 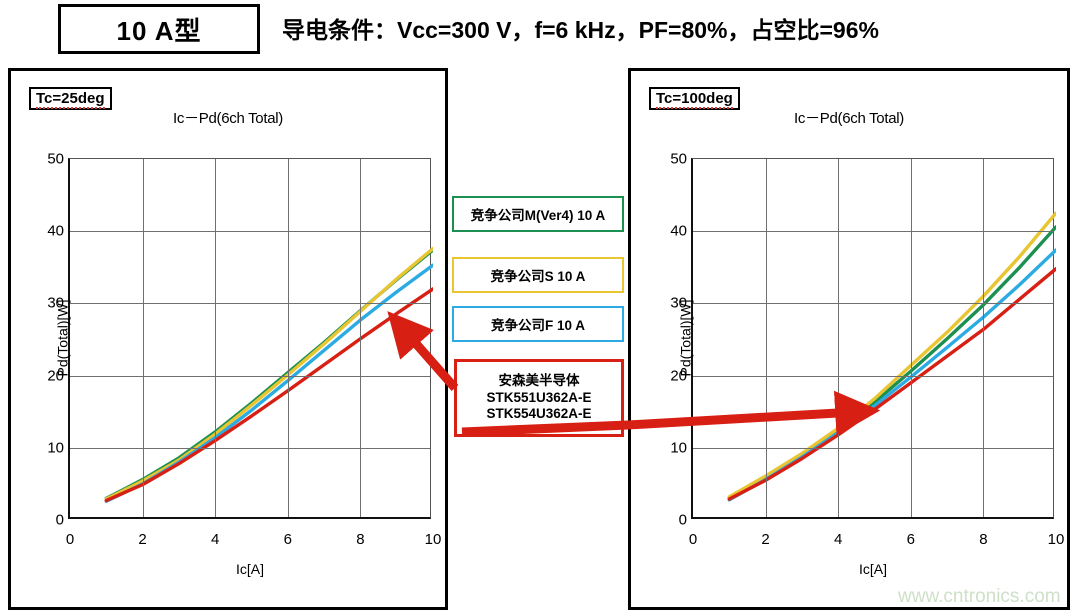 I want to click on model-type-label: 10 A型, so click(x=159, y=30).